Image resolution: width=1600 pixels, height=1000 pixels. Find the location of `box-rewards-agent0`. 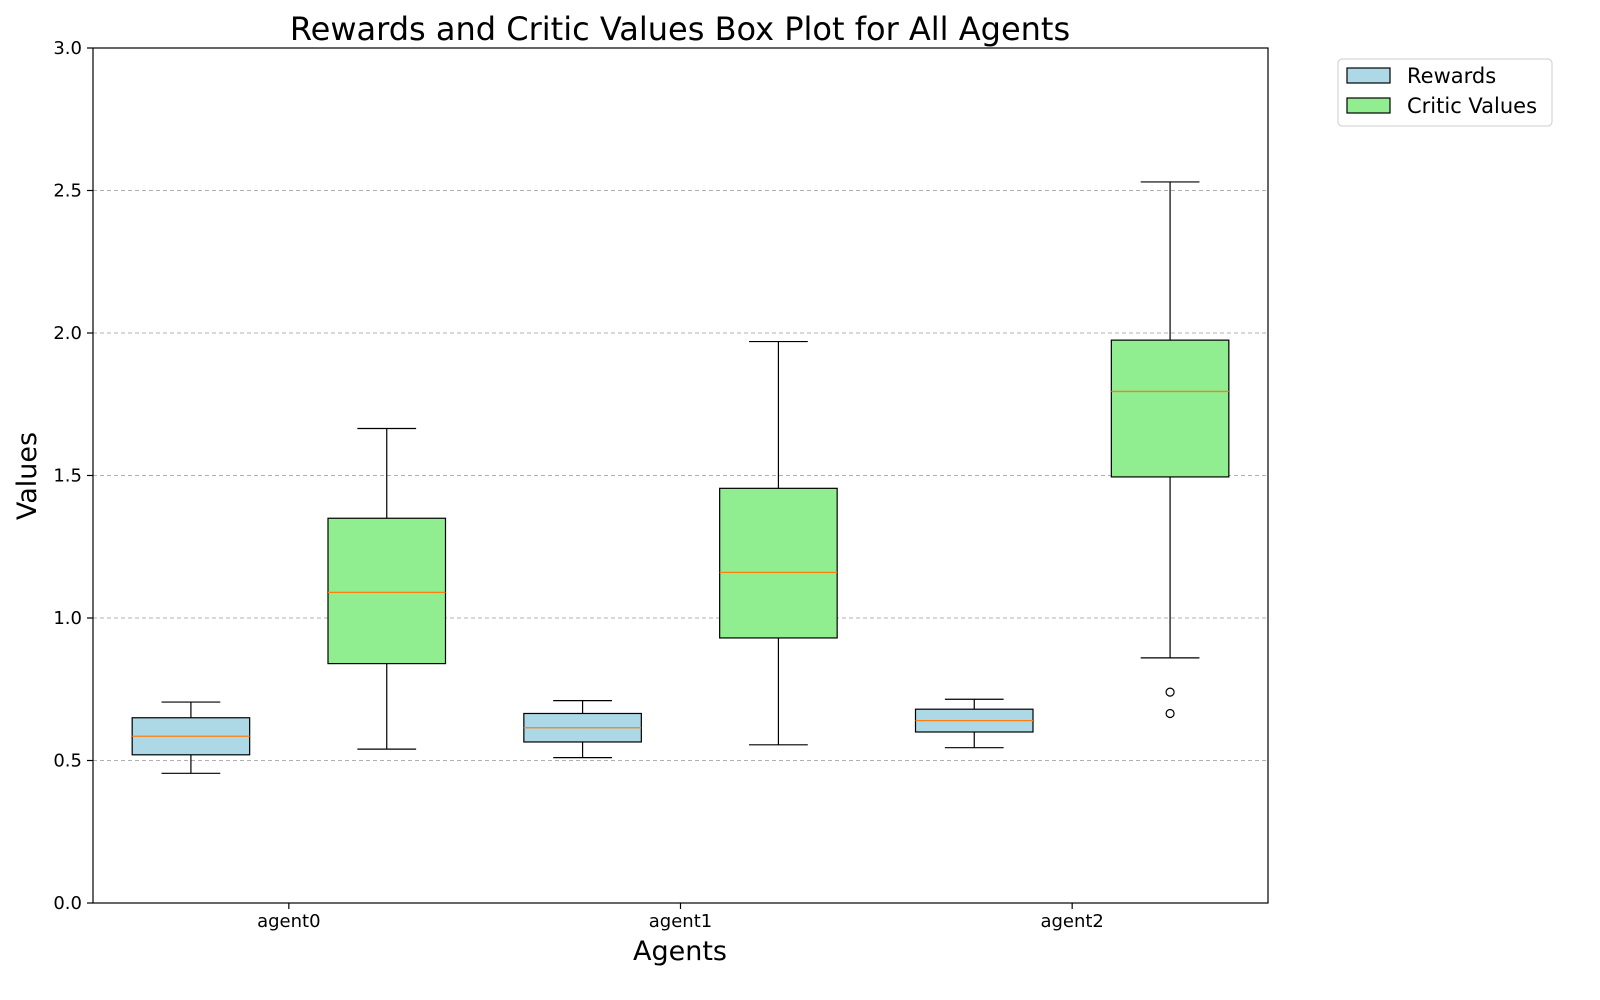

box-rewards-agent0 is located at coordinates (191, 737).